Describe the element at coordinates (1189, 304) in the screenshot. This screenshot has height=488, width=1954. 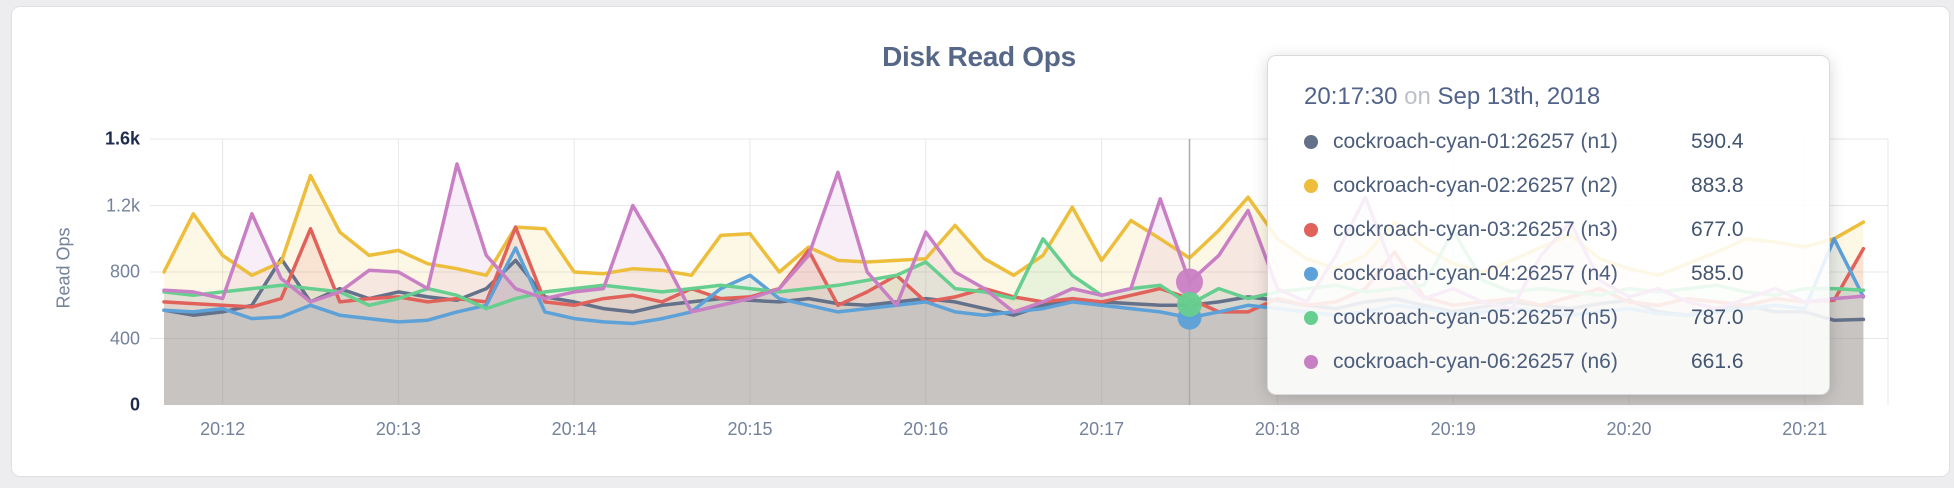
I see `hover-dot-n5` at that location.